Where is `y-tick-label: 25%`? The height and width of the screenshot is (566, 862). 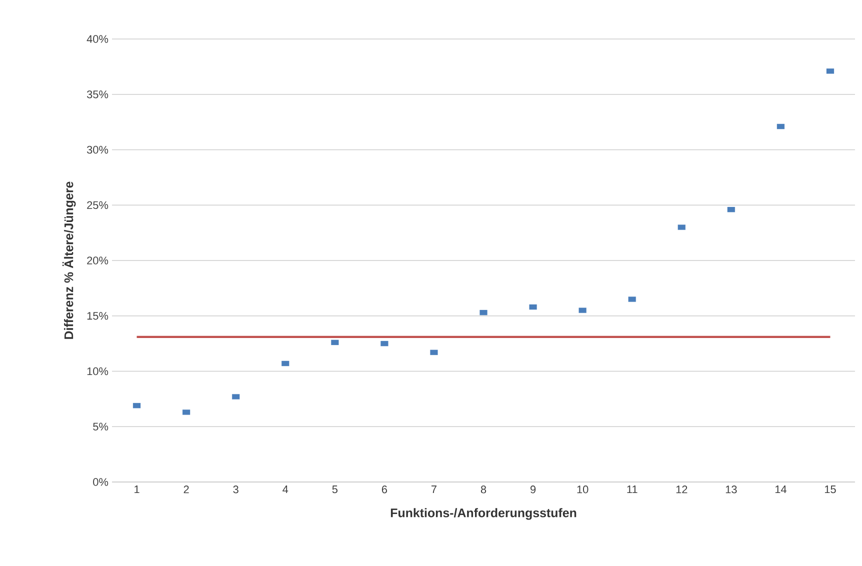 y-tick-label: 25% is located at coordinates (97, 205).